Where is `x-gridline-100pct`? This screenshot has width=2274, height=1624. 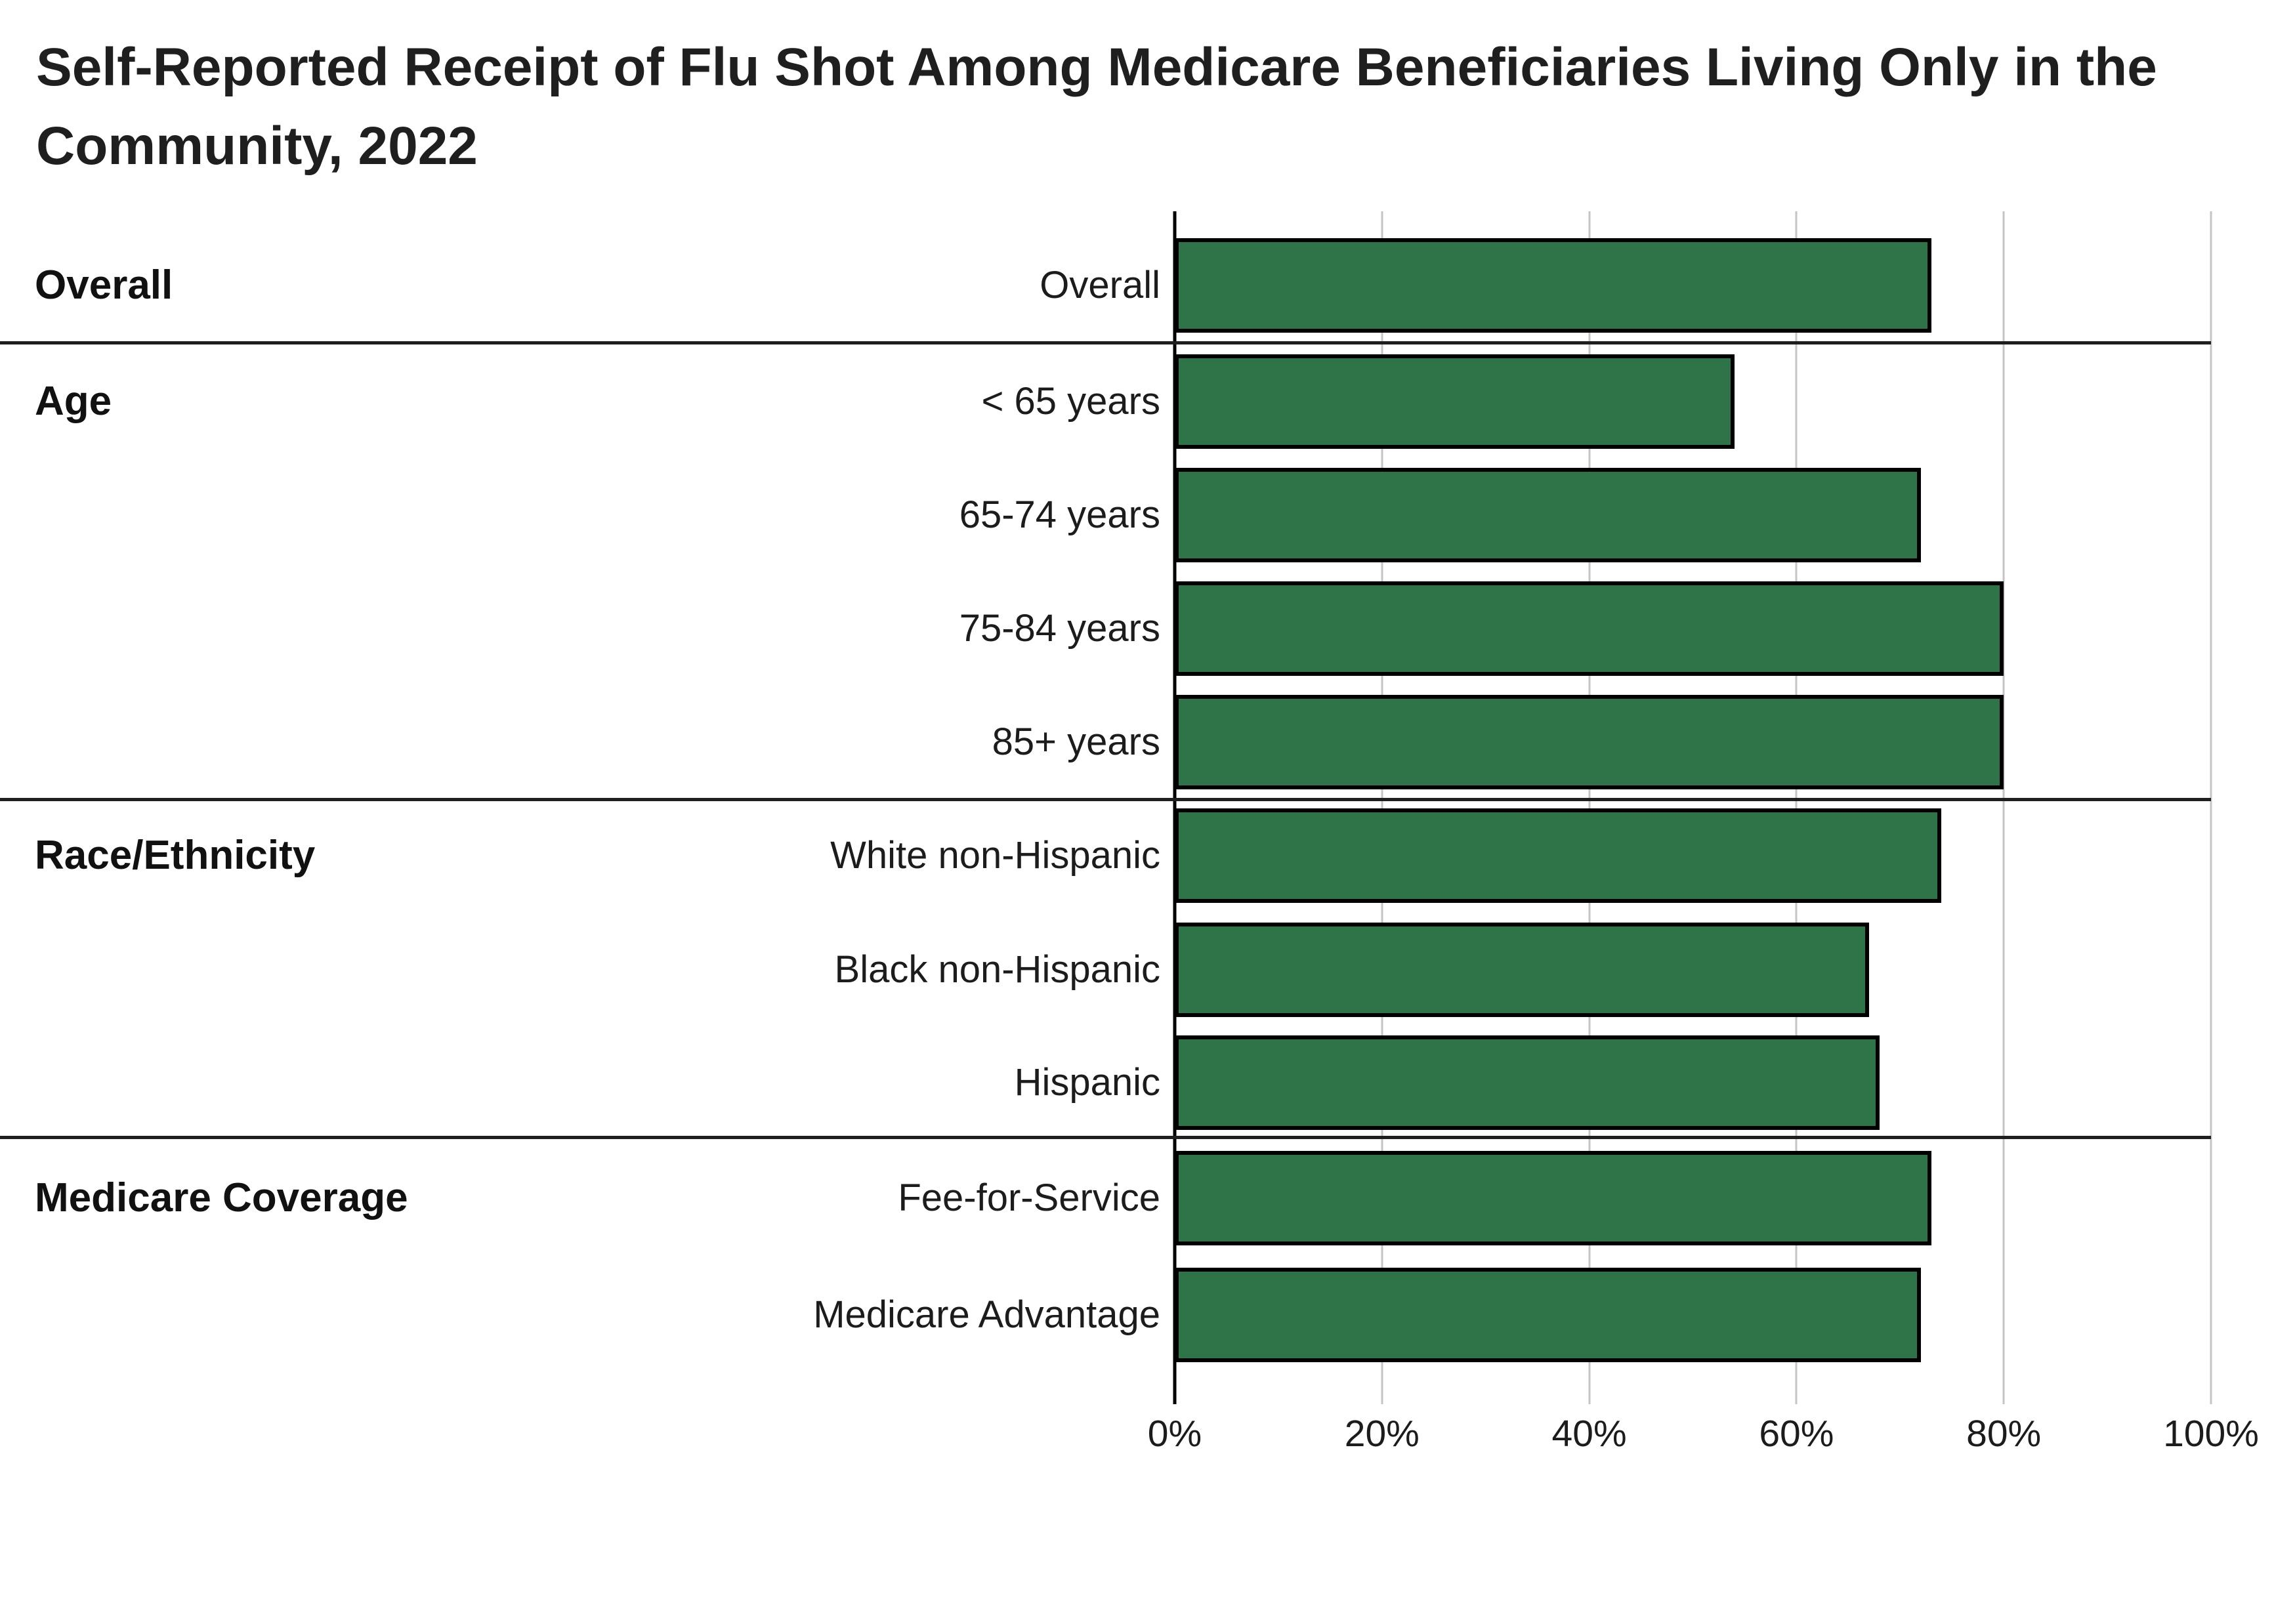 x-gridline-100pct is located at coordinates (2211, 807).